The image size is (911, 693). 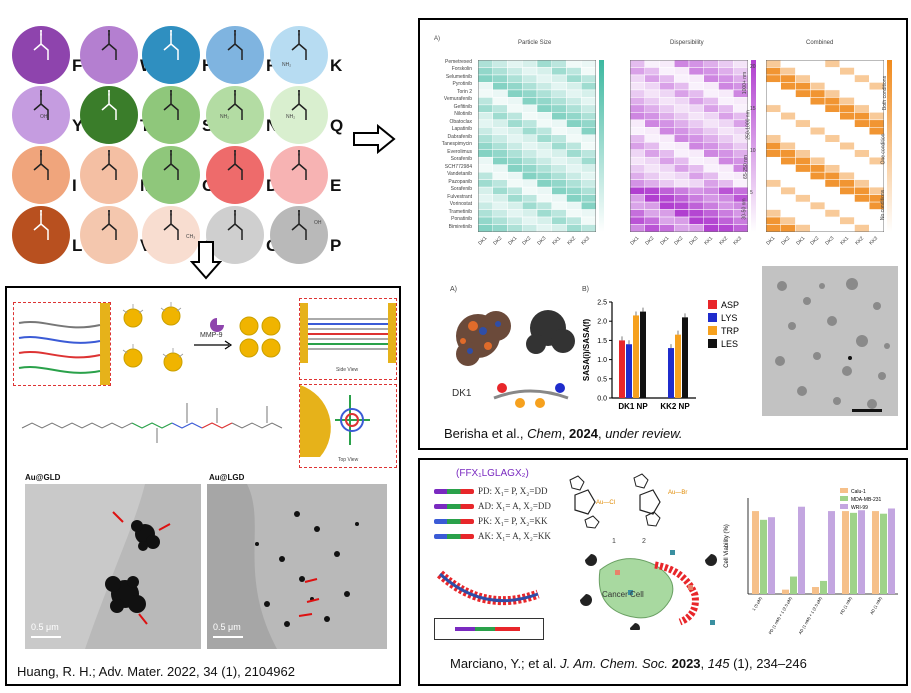 I want to click on variant-label: PK: X₁= P, X₂=KK, so click(x=513, y=521).